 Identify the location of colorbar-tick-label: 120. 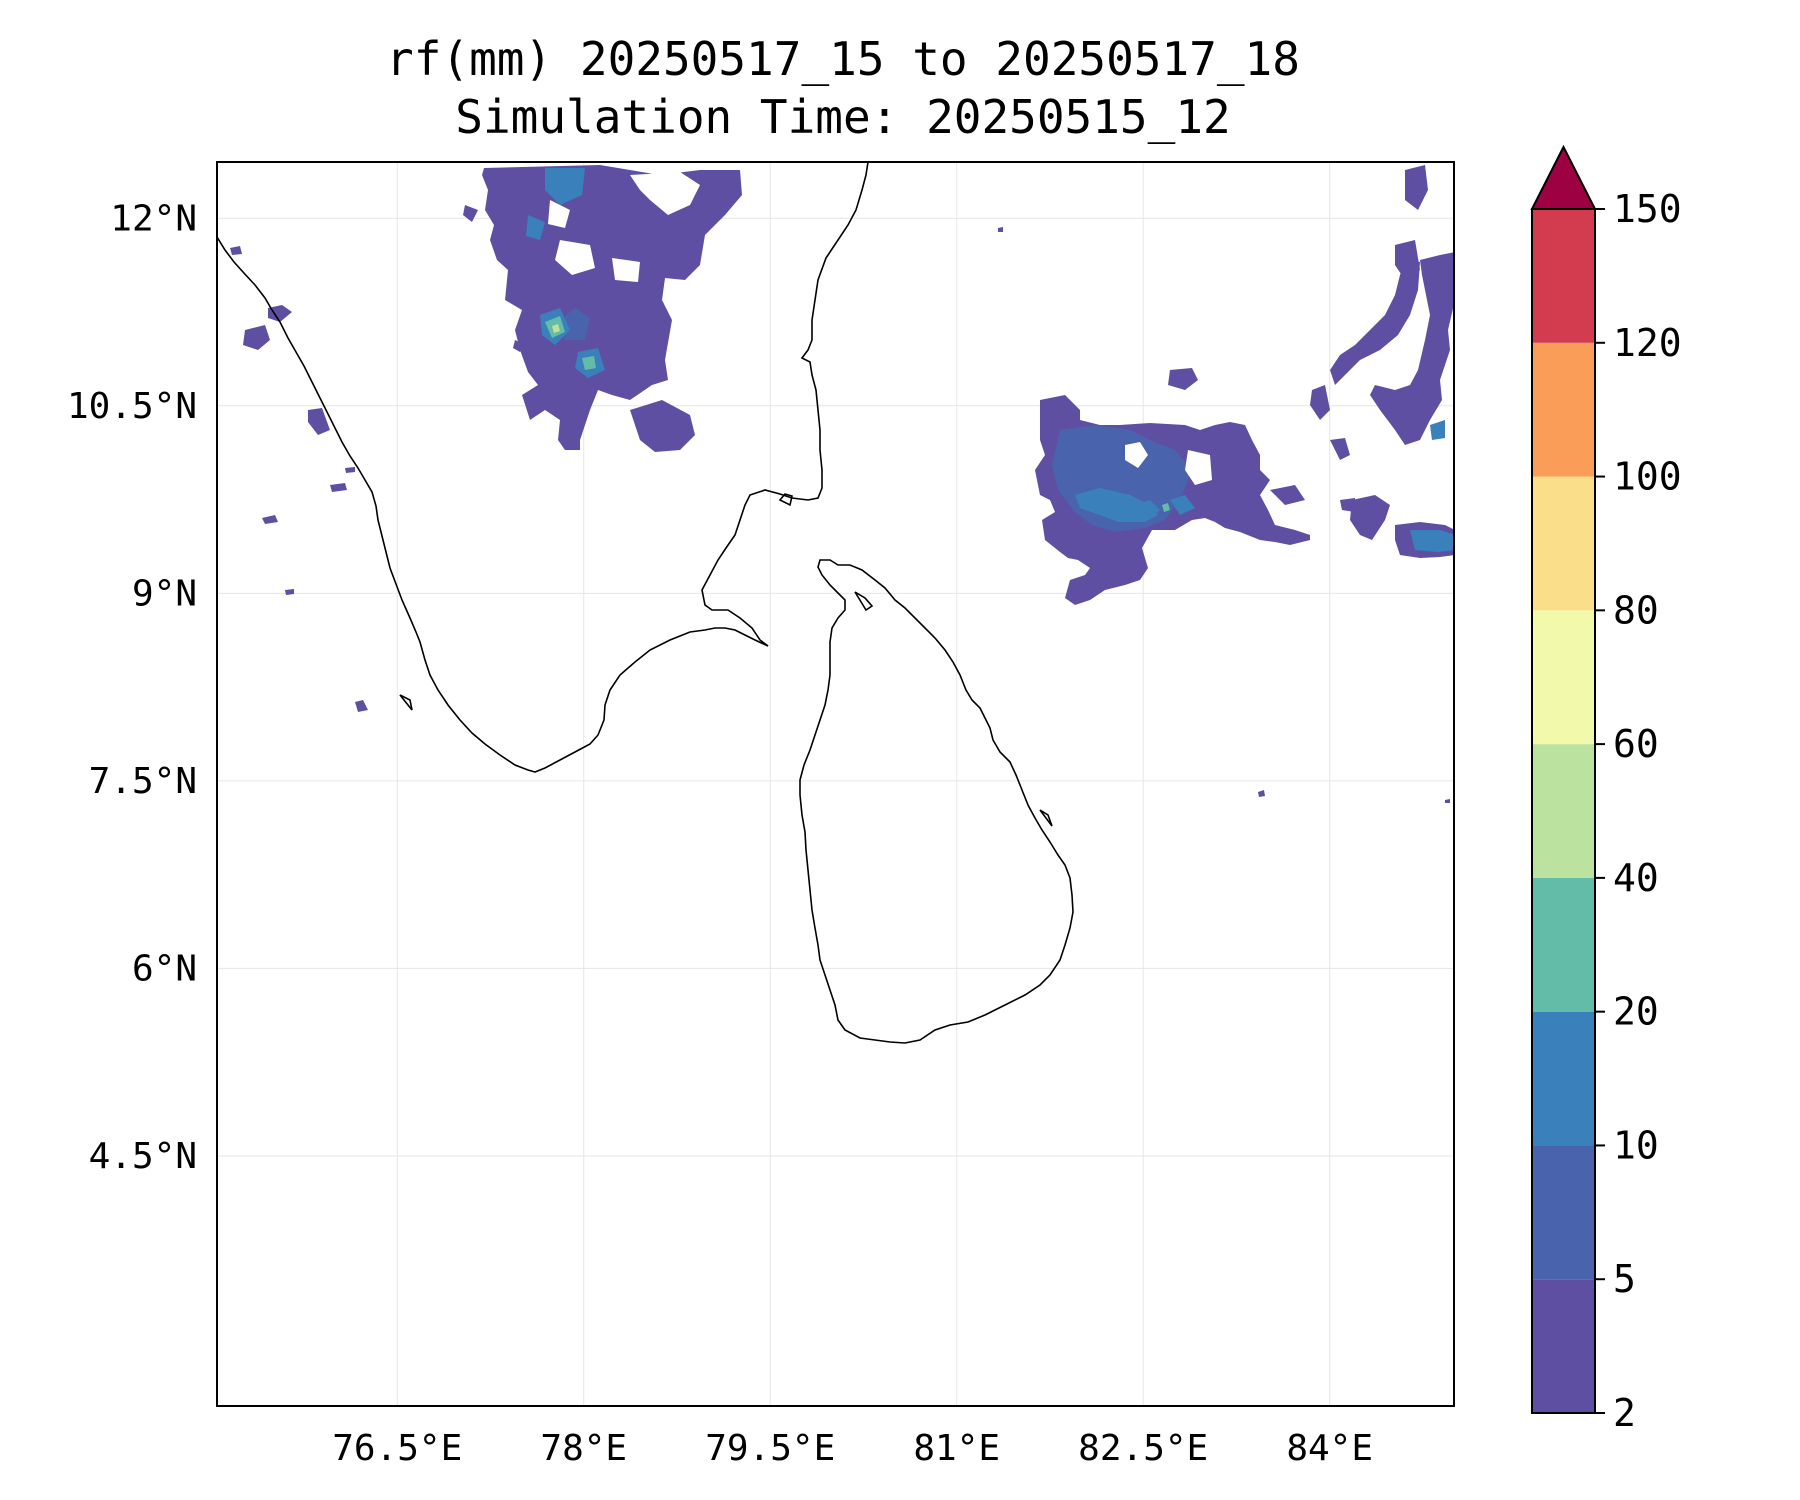
(1647, 343).